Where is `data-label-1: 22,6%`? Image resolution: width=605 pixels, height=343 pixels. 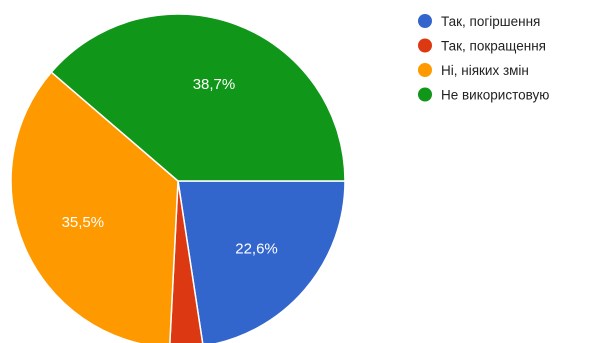 data-label-1: 22,6% is located at coordinates (256, 248).